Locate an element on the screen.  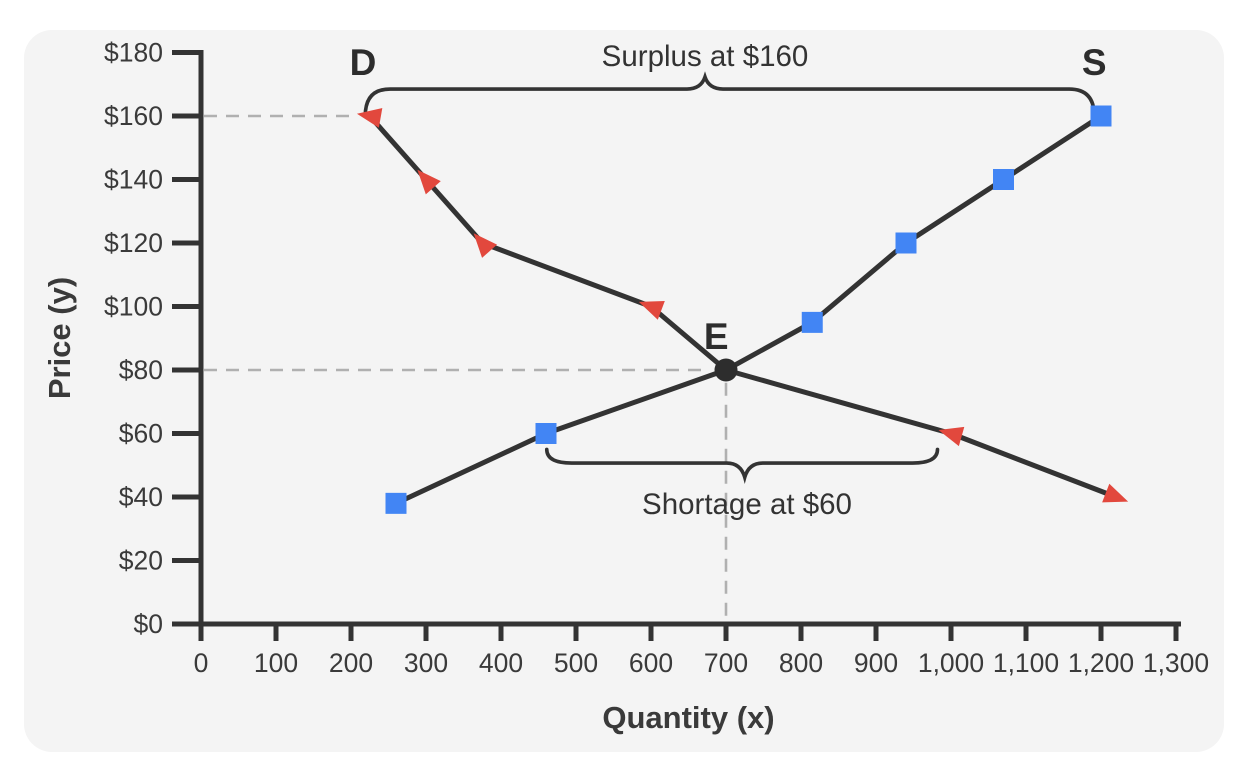
x-tick-label: 700 is located at coordinates (726, 663).